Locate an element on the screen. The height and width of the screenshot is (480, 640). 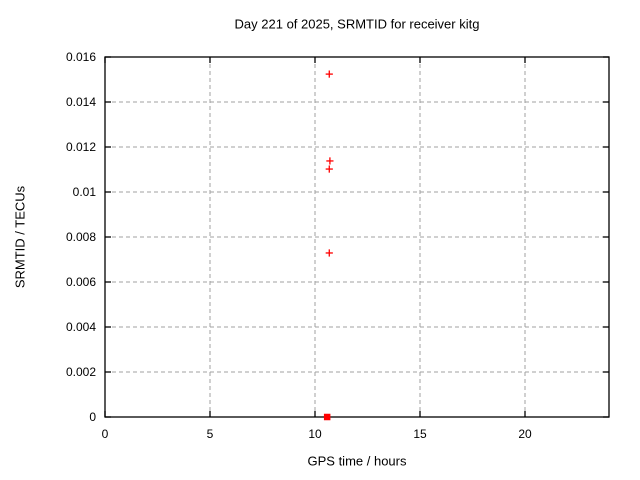
x-tick-label: 15 is located at coordinates (420, 434).